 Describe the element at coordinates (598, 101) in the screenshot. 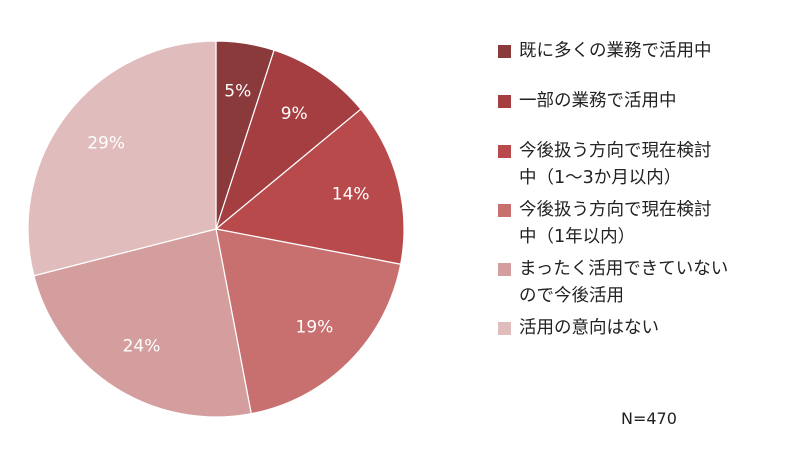

I see `legend-label-2: 一部の業務で活用中` at that location.